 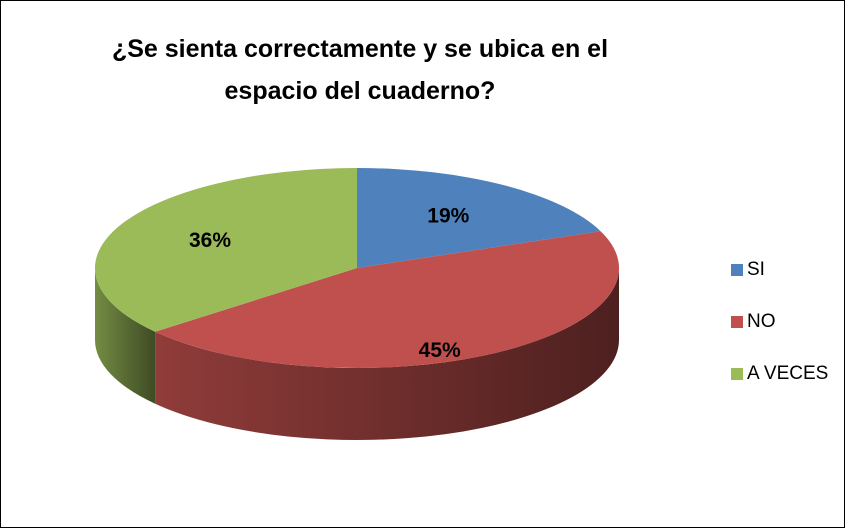 What do you see at coordinates (125, 336) in the screenshot?
I see `pie-side` at bounding box center [125, 336].